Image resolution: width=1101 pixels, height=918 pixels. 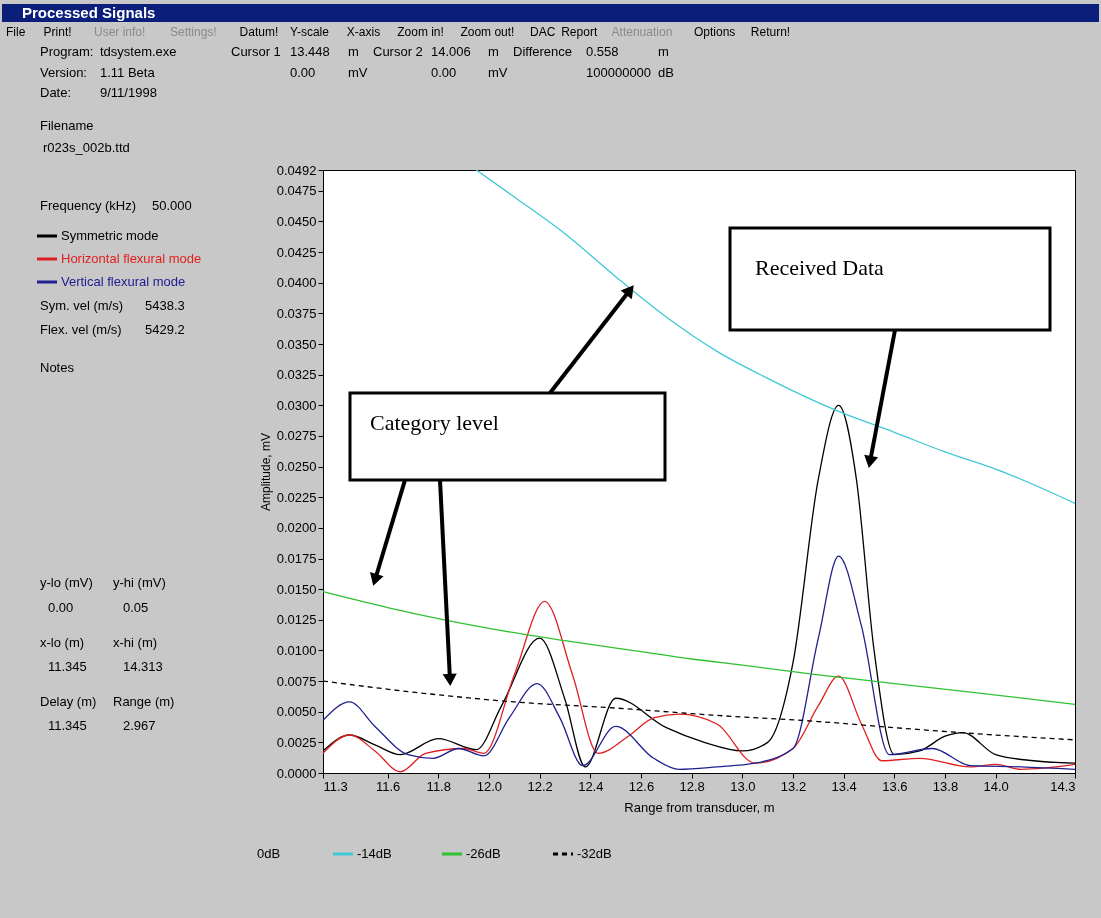 What do you see at coordinates (666, 72) in the screenshot?
I see `text: dB` at bounding box center [666, 72].